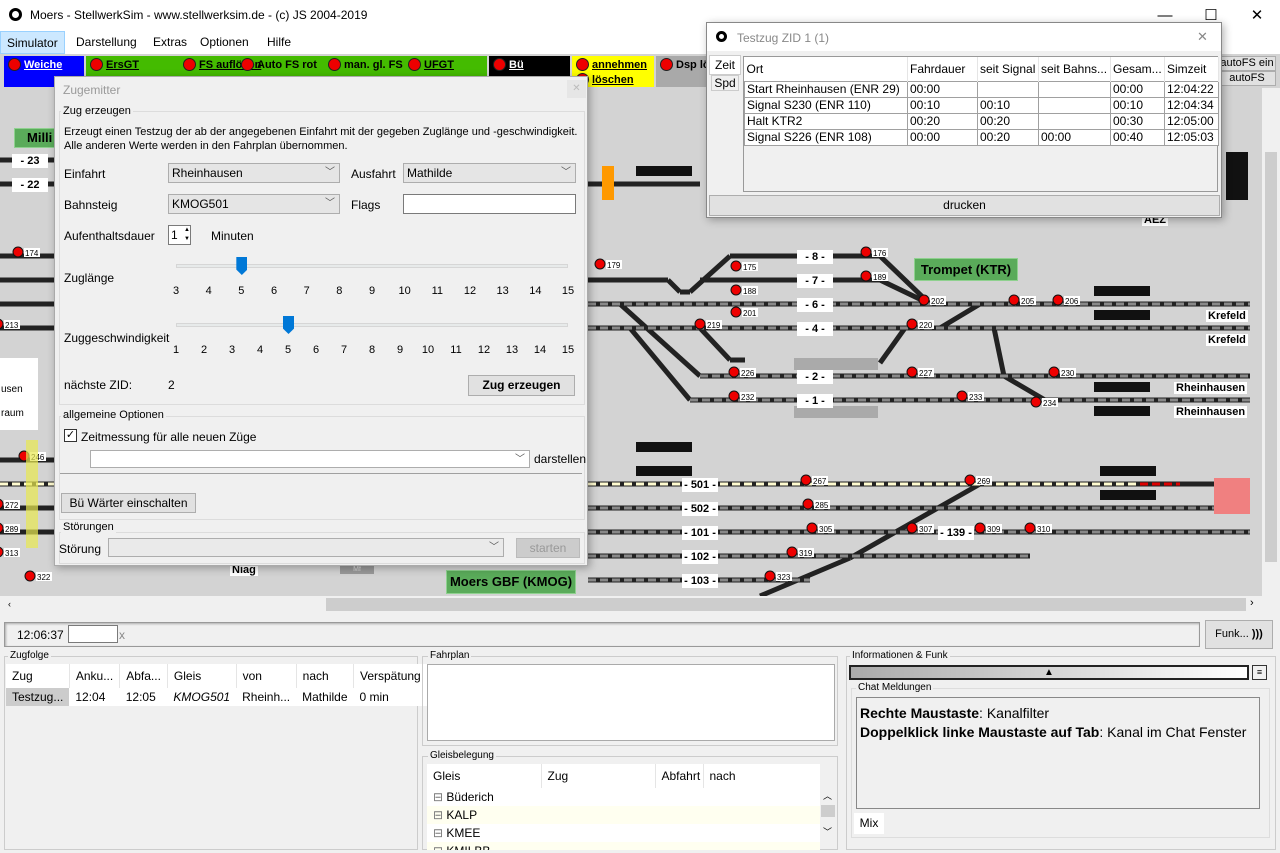  What do you see at coordinates (170, 42) in the screenshot?
I see `menu-extras: Extras` at bounding box center [170, 42].